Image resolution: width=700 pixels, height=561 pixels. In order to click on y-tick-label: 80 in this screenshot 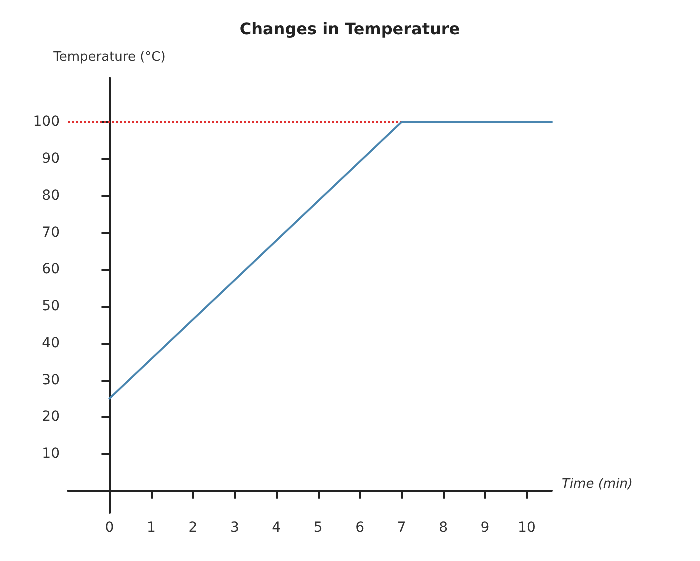, I will do `click(51, 196)`.